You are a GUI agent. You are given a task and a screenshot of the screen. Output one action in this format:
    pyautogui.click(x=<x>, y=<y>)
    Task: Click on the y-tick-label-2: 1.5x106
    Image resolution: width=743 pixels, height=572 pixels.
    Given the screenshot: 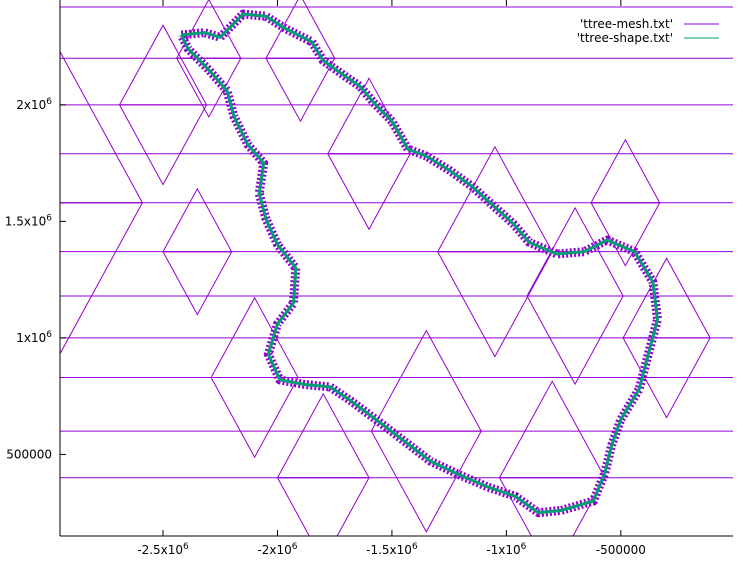 What is the action you would take?
    pyautogui.click(x=28, y=220)
    